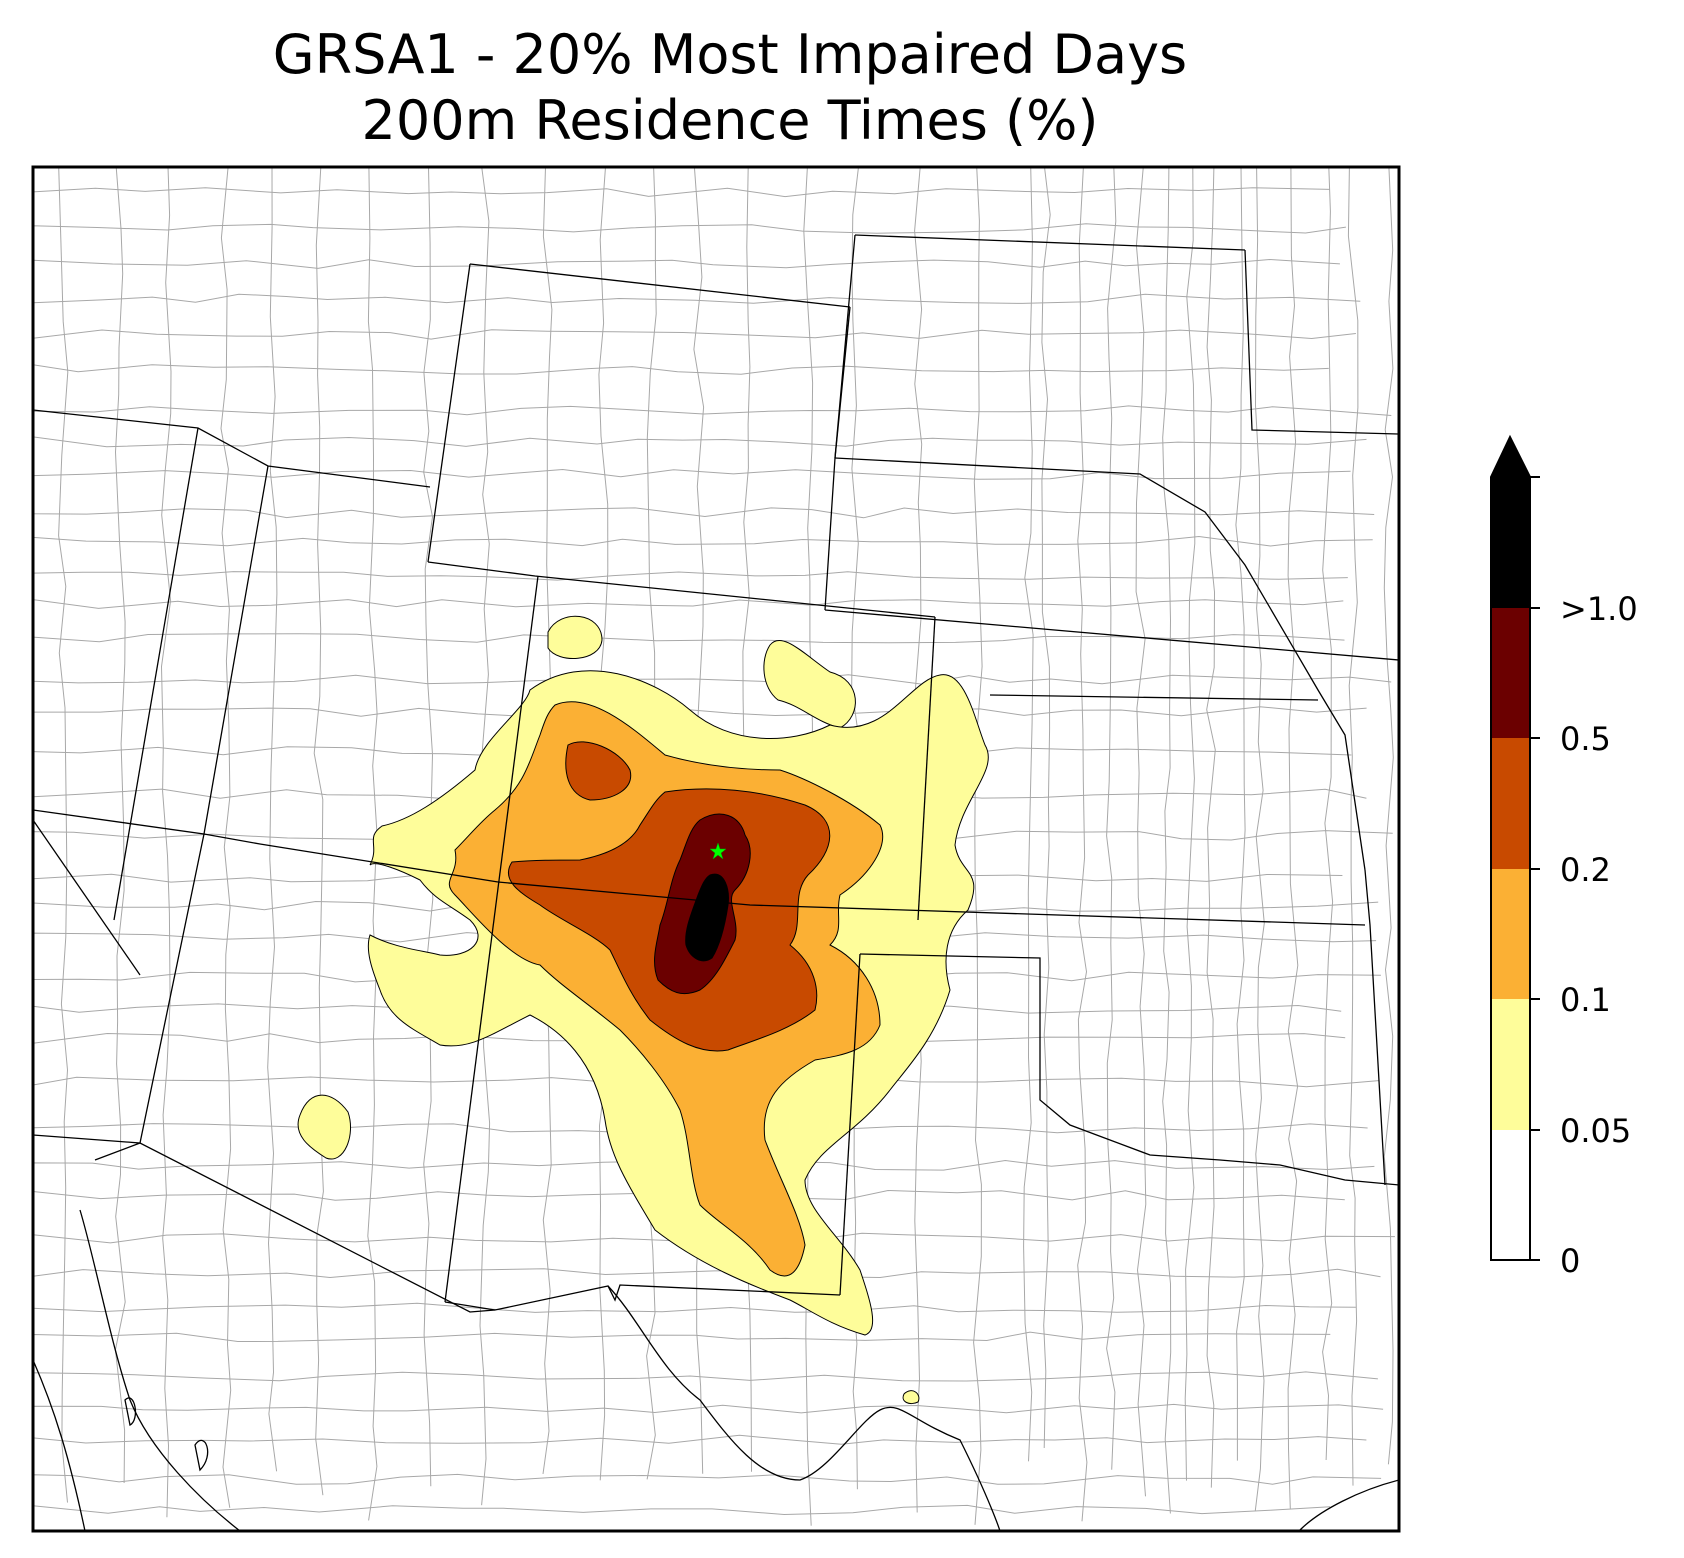  Describe the element at coordinates (1510, 673) in the screenshot. I see `colorbar-segment-0.5-1` at that location.